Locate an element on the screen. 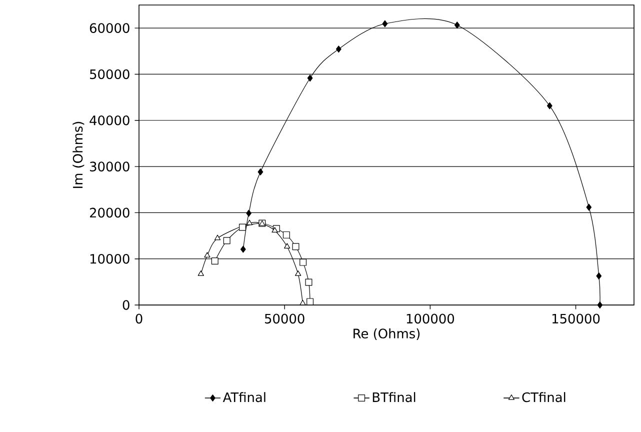 Image resolution: width=641 pixels, height=432 pixels. y-axis-title: Im (Ohms) is located at coordinates (78, 155).